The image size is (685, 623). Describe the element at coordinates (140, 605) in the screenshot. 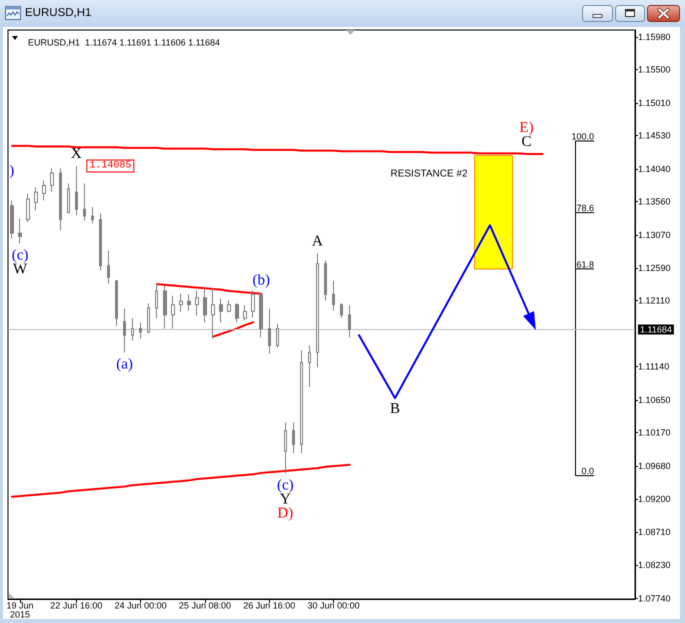

I see `x-tick-label: 24 Jun 00:00` at that location.